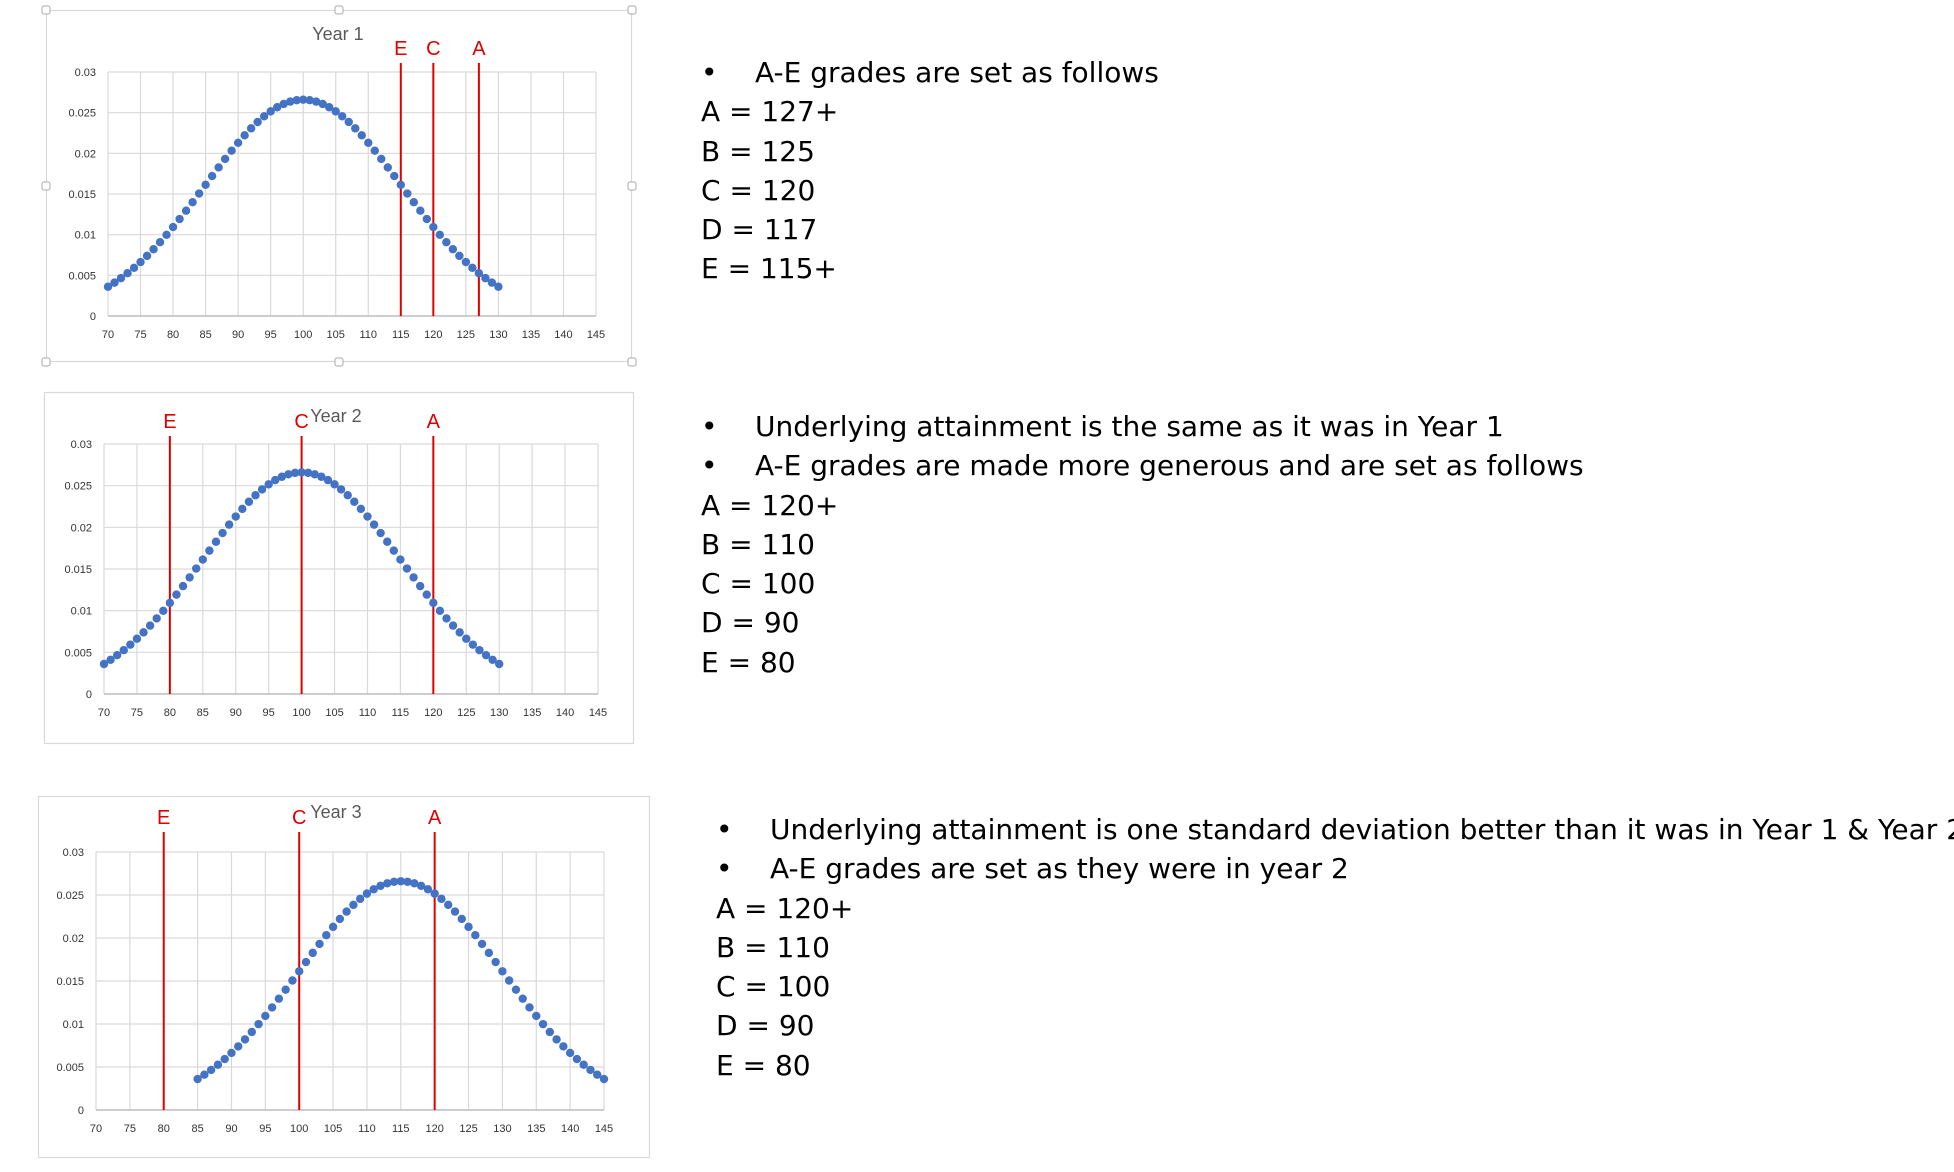 The width and height of the screenshot is (1954, 1172). Describe the element at coordinates (758, 151) in the screenshot. I see `grade-line-b: B = 125` at that location.